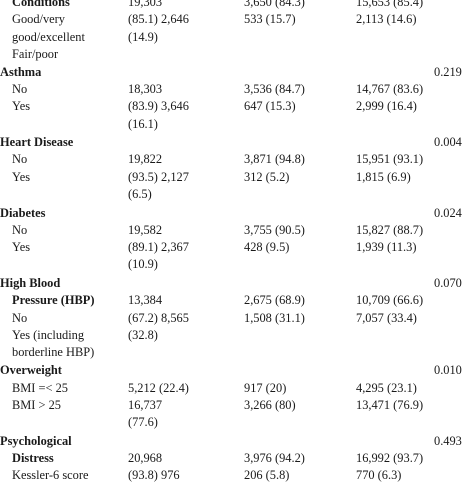 Image resolution: width=474 pixels, height=484 pixels. What do you see at coordinates (448, 71) in the screenshot?
I see `p-value: 0.219` at bounding box center [448, 71].